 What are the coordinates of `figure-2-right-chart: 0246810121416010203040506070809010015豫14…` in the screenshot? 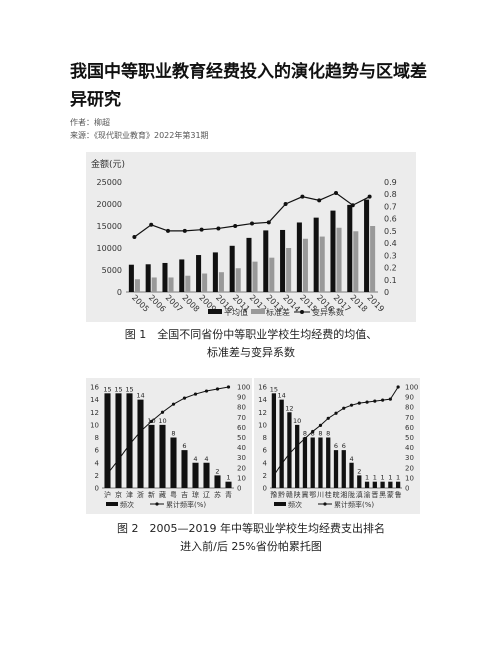 It's located at (337, 446).